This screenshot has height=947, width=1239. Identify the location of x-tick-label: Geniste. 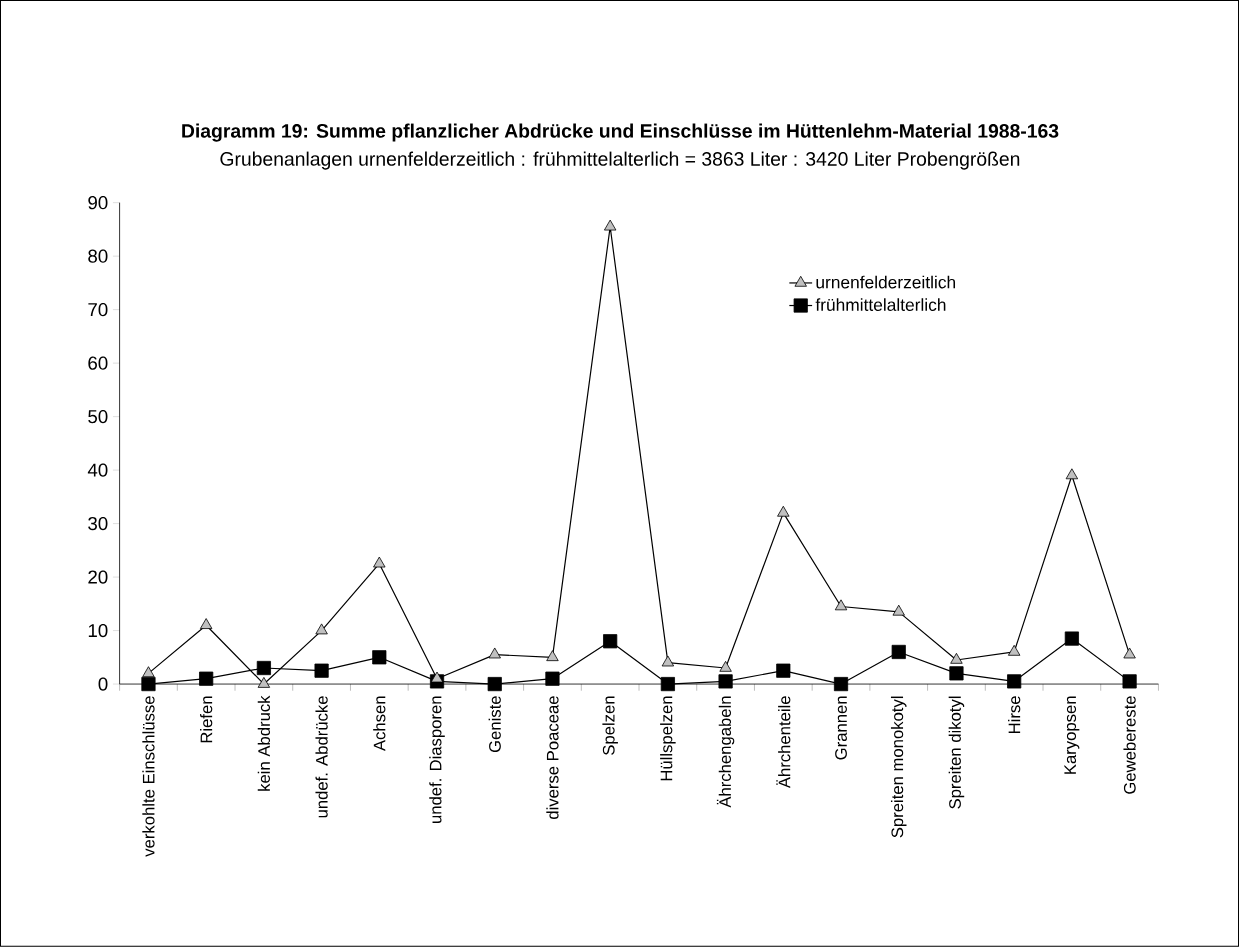
(494, 724).